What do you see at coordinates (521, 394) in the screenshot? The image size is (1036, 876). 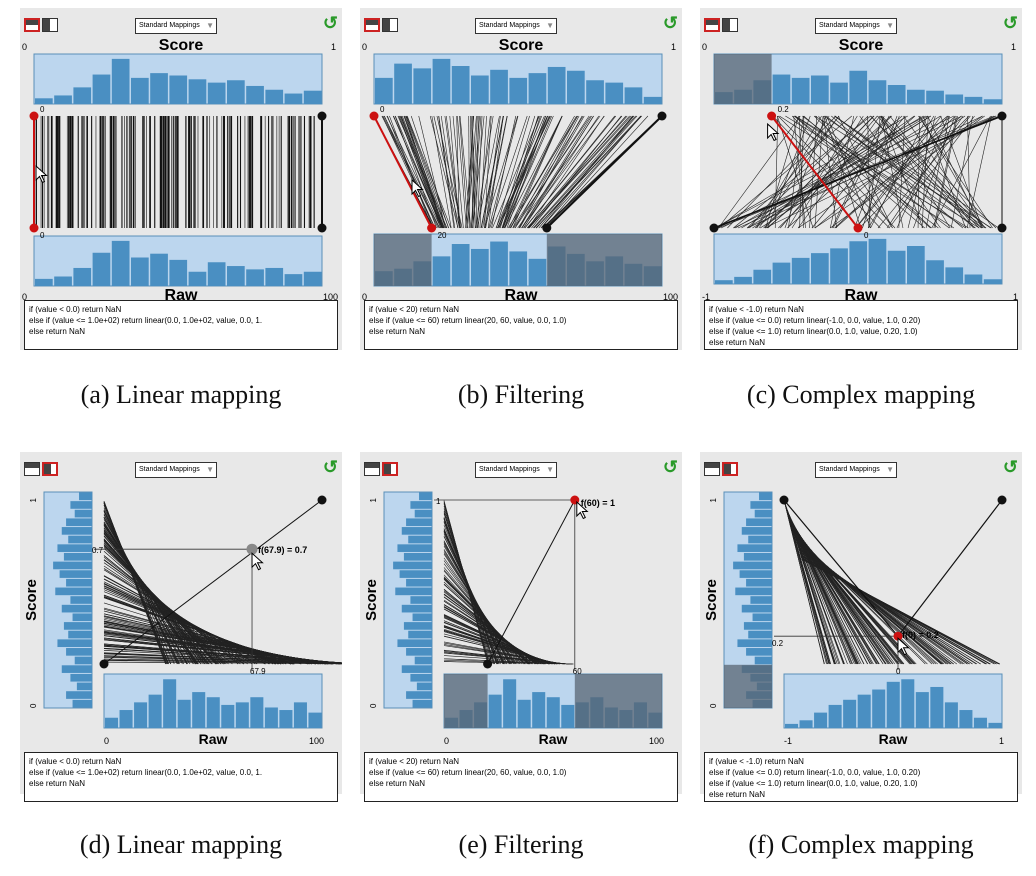 I see `caption-b: (b) Filtering` at bounding box center [521, 394].